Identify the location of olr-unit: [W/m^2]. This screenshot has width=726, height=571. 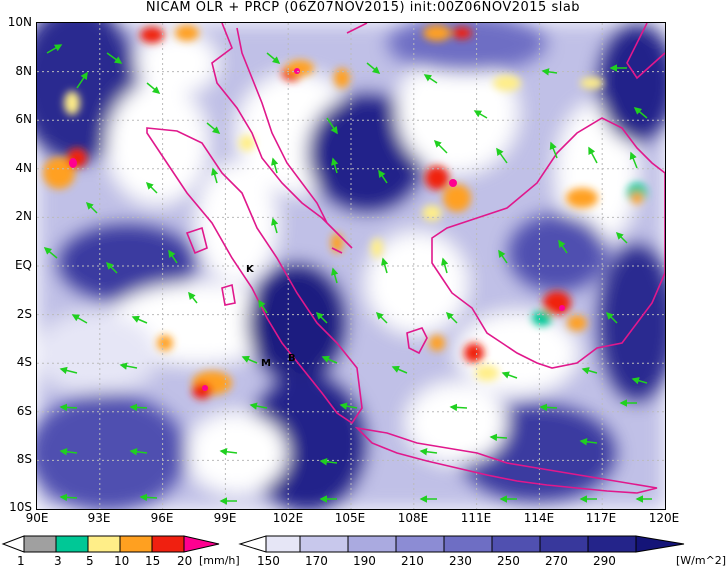
(701, 560).